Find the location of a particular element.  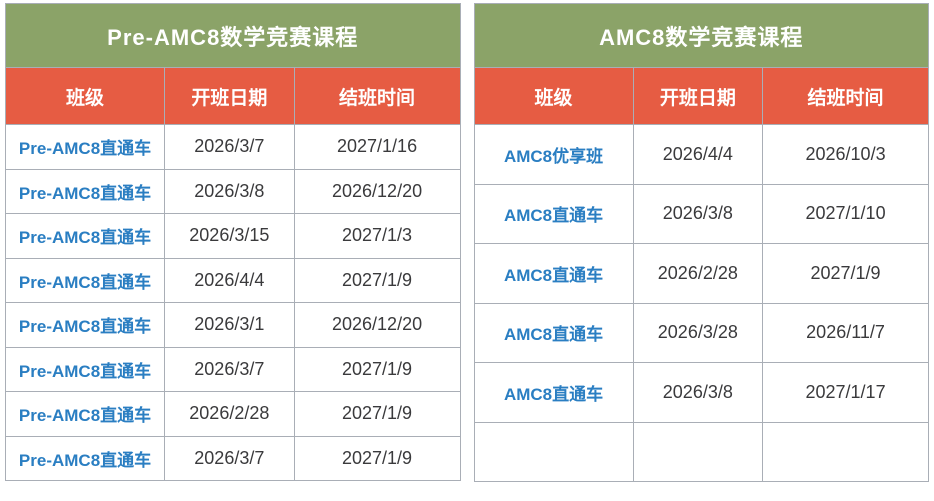

table-row: Pre-AMC8直通车 2026/3/1 2026/12/20 is located at coordinates (232, 325).